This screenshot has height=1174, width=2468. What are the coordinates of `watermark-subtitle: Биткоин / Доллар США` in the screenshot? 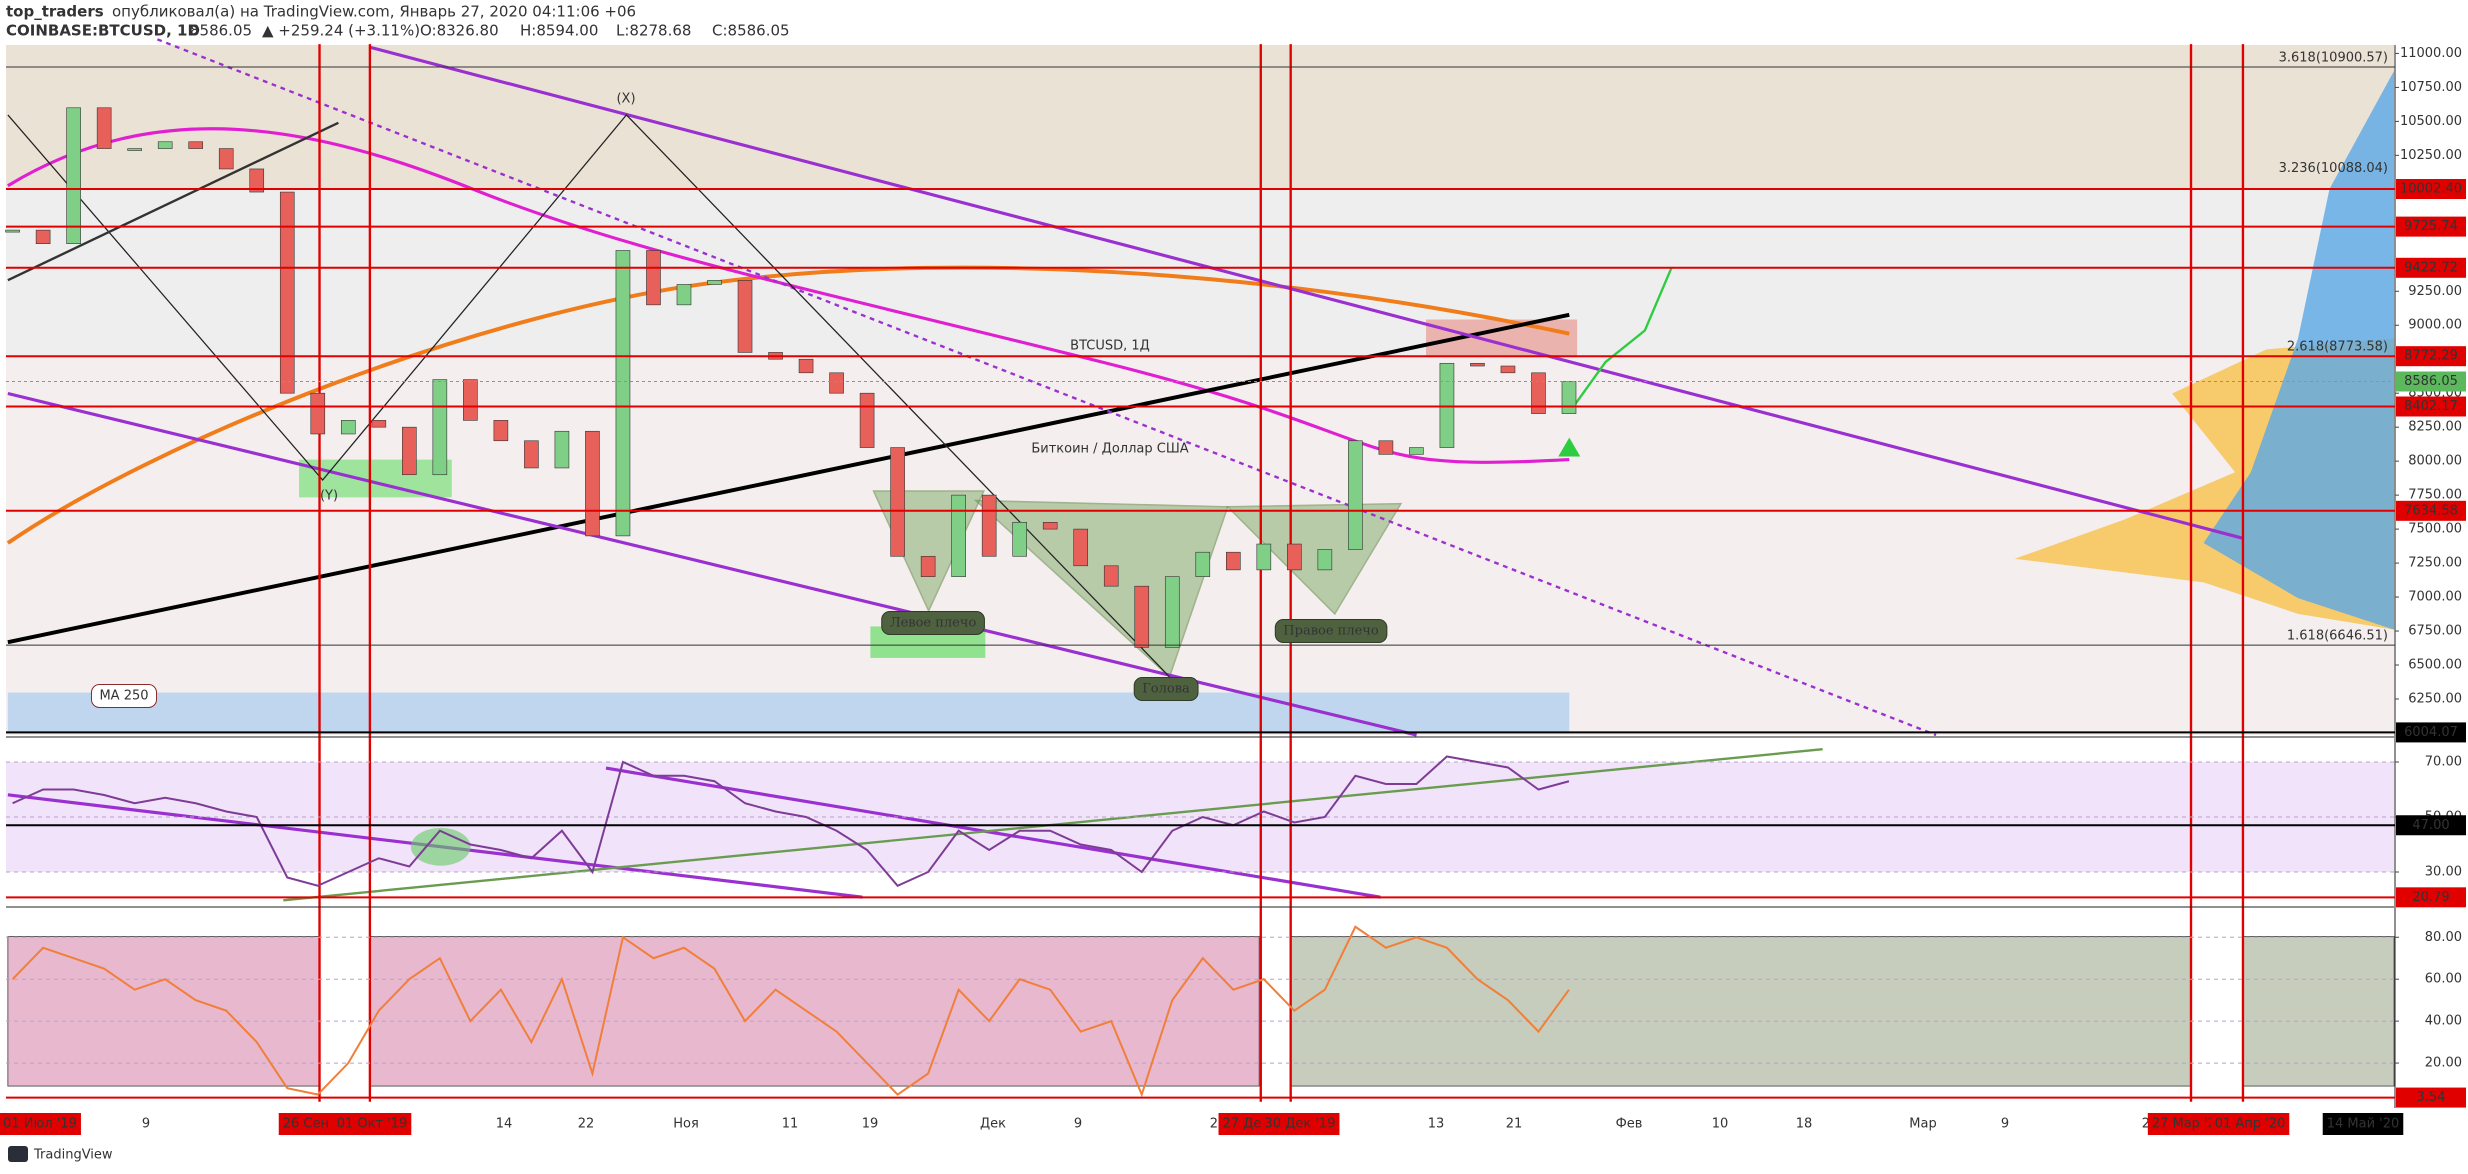 It's located at (1109, 449).